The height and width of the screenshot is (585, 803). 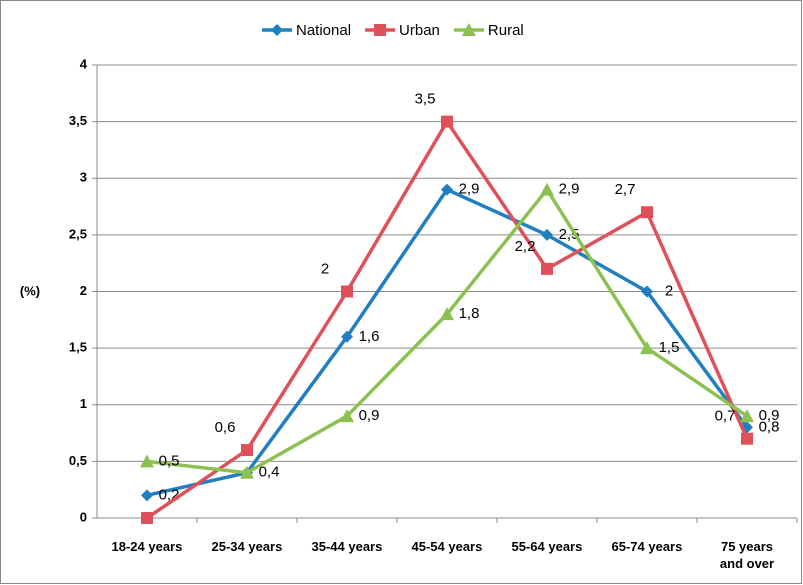 What do you see at coordinates (506, 30) in the screenshot?
I see `legend-label: Rural` at bounding box center [506, 30].